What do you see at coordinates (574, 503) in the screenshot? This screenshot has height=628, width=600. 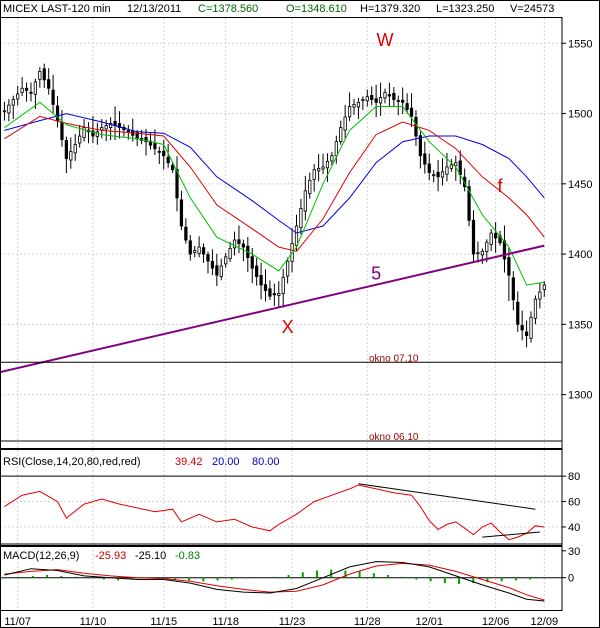 I see `rsi-tick-label: 60` at bounding box center [574, 503].